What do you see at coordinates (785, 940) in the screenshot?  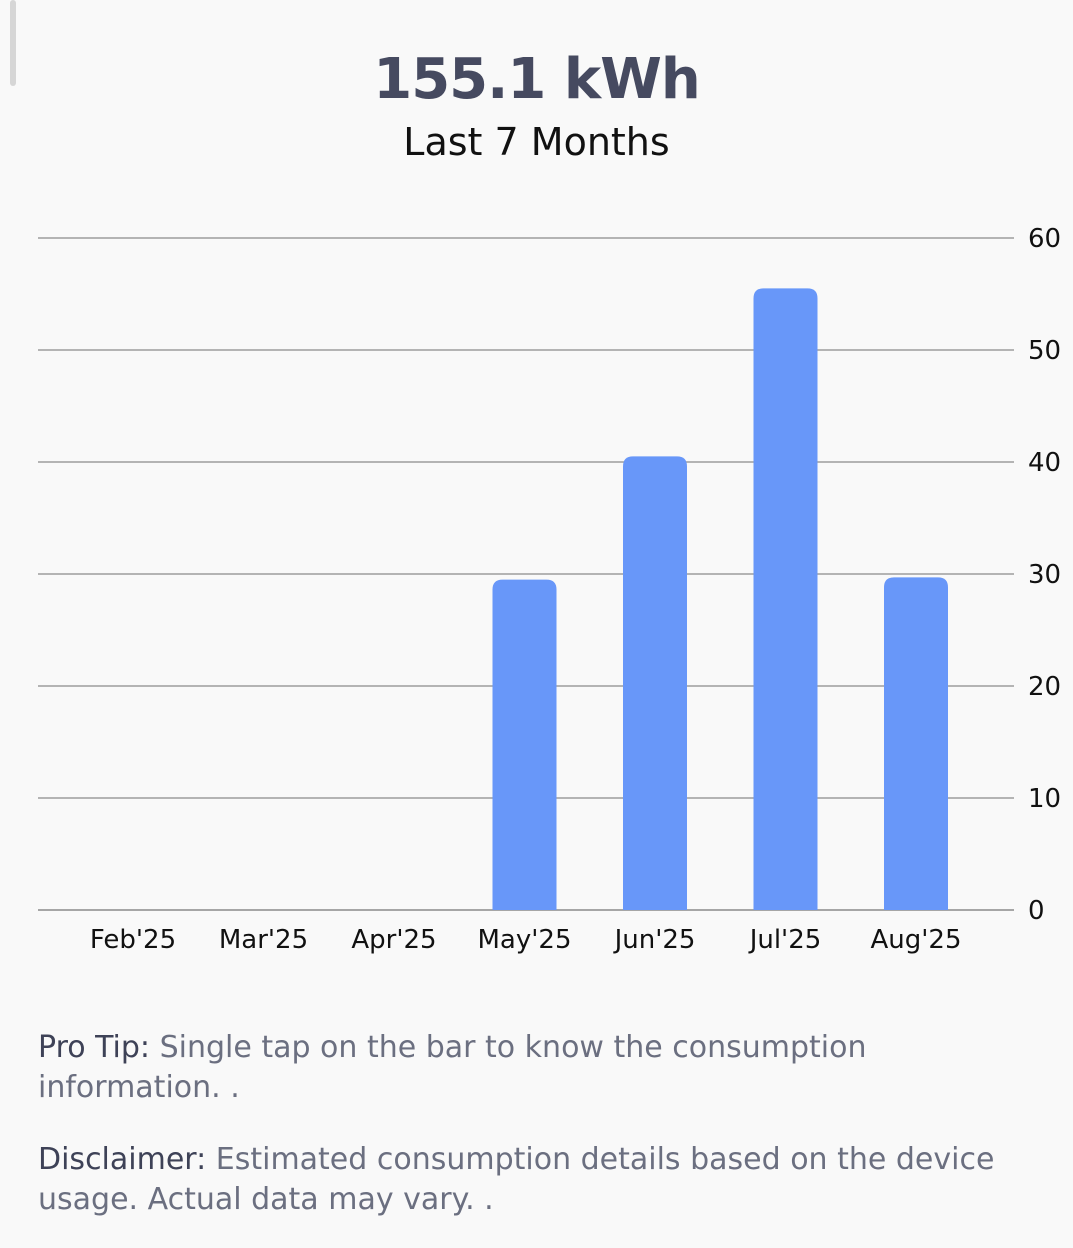 I see `x-tick-label: Jul'25` at bounding box center [785, 940].